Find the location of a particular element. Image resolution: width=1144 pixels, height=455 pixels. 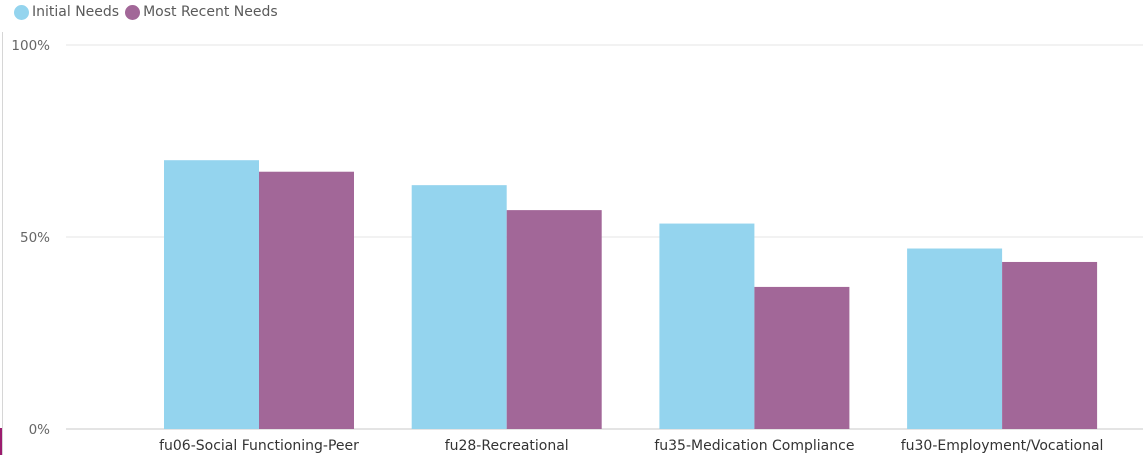

legend-item-initial-needs: Initial Needs is located at coordinates (66, 12).